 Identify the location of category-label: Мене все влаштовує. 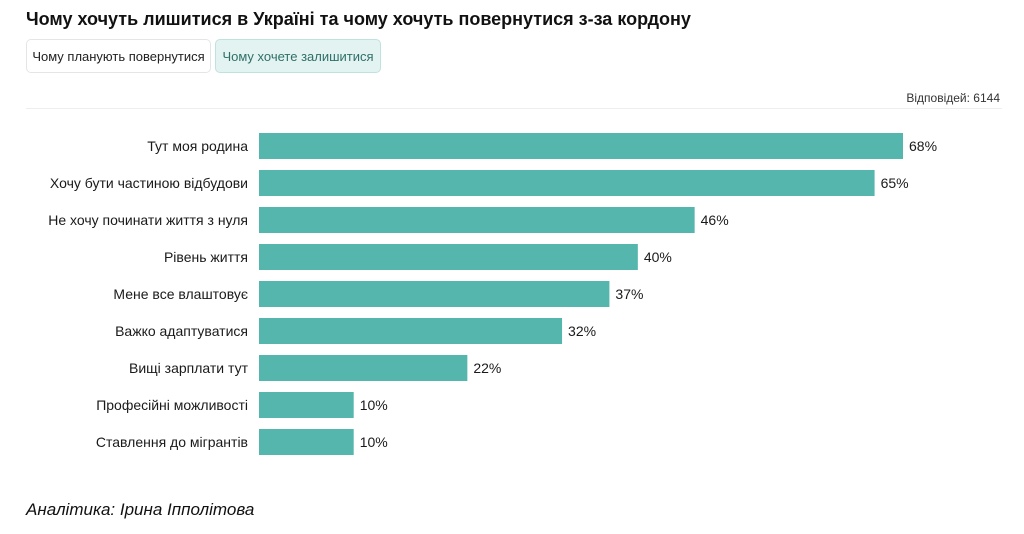
(180, 294).